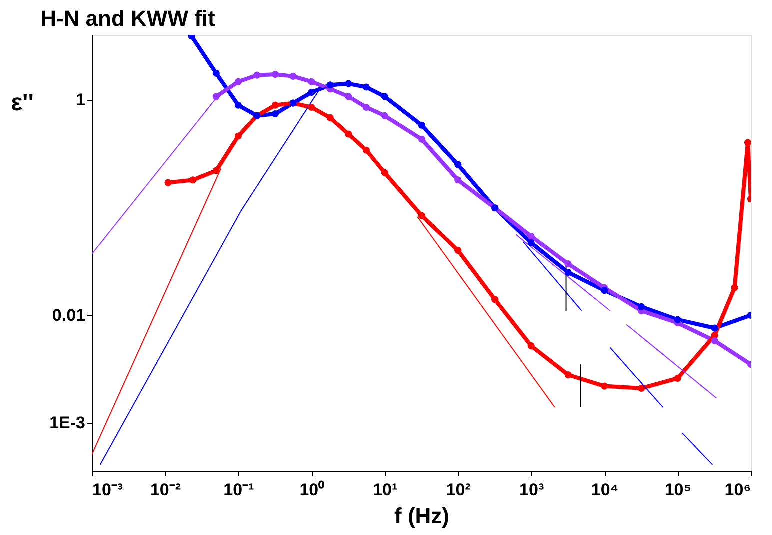  What do you see at coordinates (166, 490) in the screenshot?
I see `x-tick-label: 10⁻²` at bounding box center [166, 490].